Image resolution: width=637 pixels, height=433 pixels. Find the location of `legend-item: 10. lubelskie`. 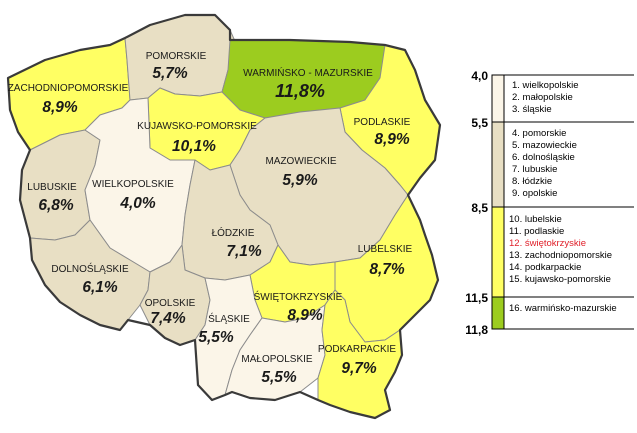

legend-item: 10. lubelskie is located at coordinates (535, 219).